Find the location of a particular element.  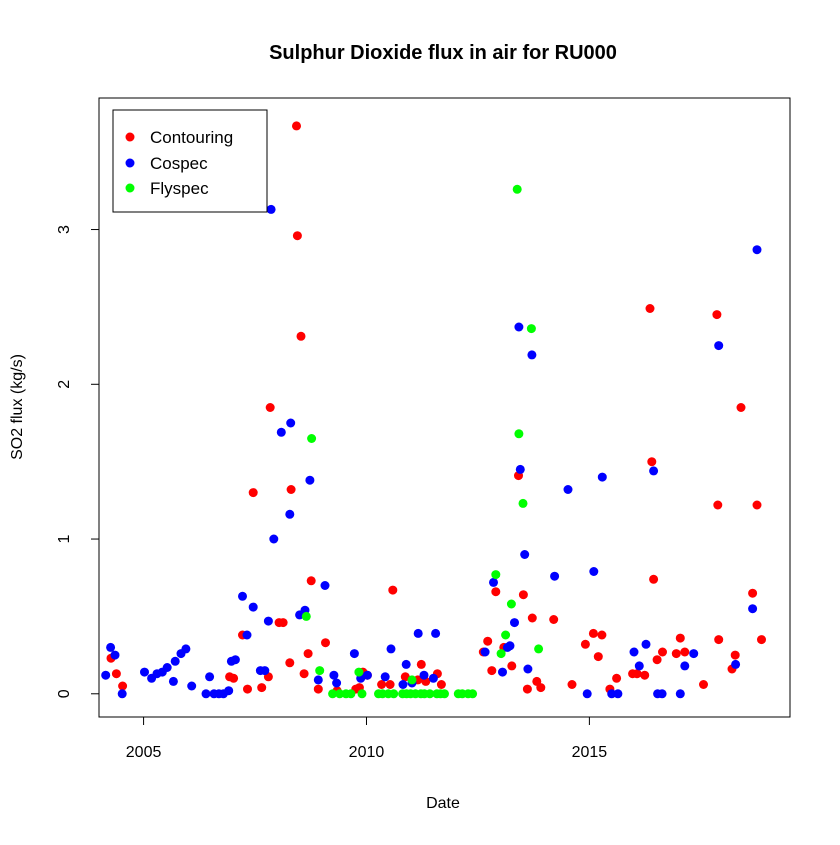

legend: Contouring Cospec Flyspec is located at coordinates (190, 161).